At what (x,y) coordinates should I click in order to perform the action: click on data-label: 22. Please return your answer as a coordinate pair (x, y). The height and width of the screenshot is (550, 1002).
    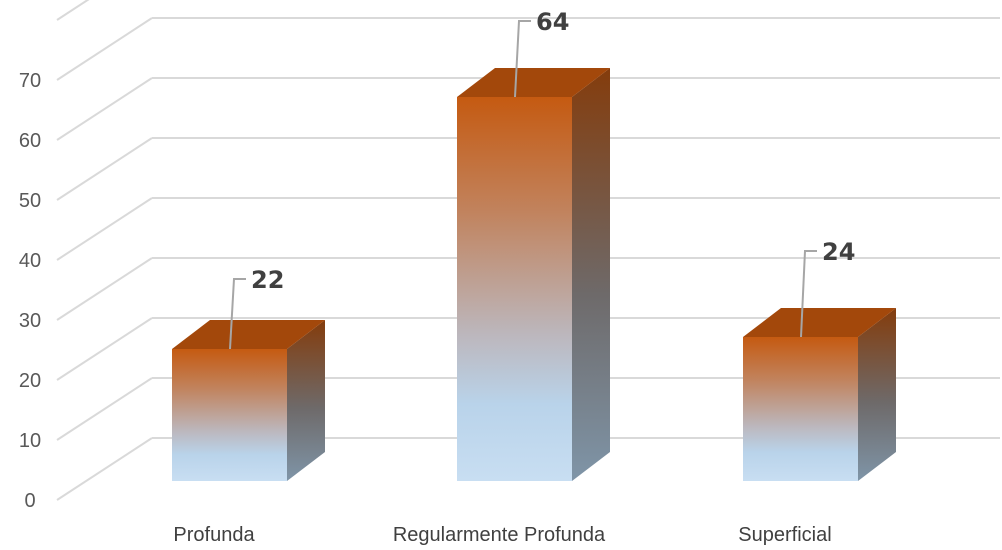
    Looking at the image, I should click on (267, 280).